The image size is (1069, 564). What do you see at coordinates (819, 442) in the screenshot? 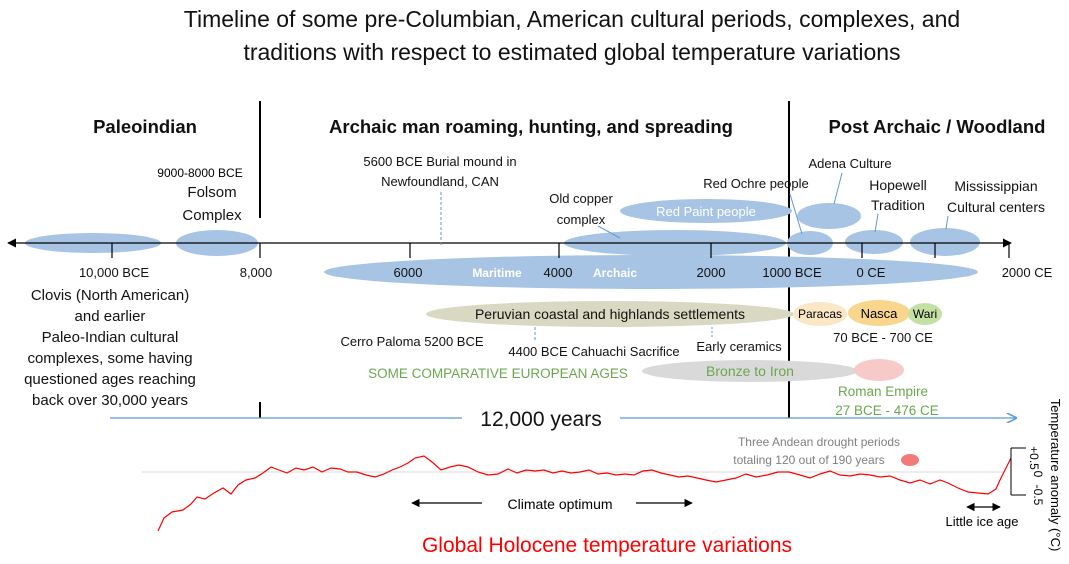
I see `drought-line-1: Three Andean drought periods` at bounding box center [819, 442].